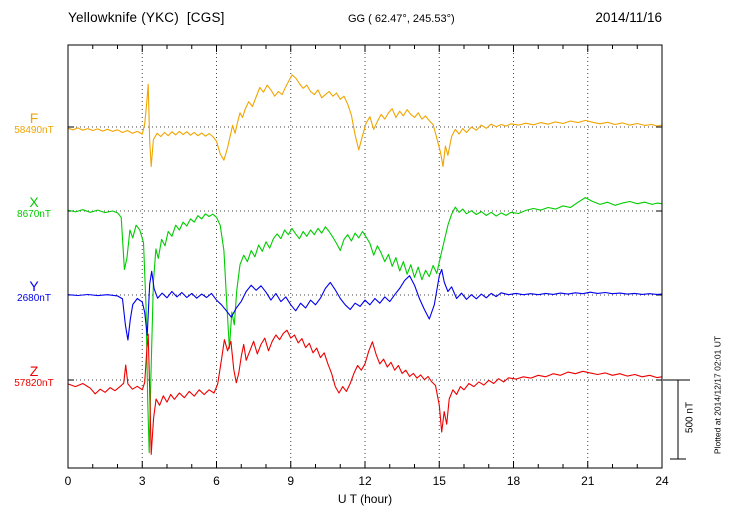 The height and width of the screenshot is (520, 730). What do you see at coordinates (401, 19) in the screenshot?
I see `gg-coordinates: GG ( 62.47°, 245.53°)` at bounding box center [401, 19].